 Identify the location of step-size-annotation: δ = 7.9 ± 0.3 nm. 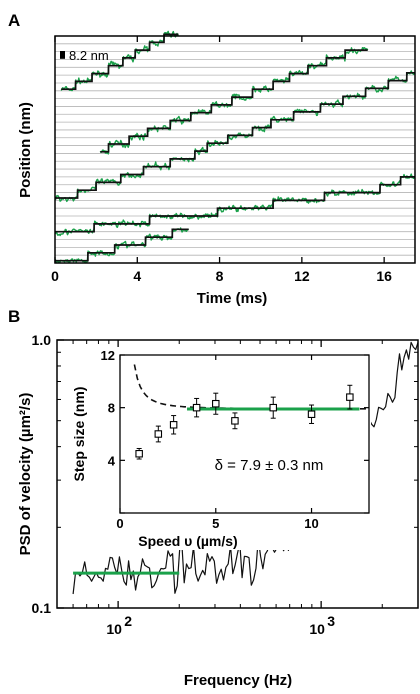
(269, 465).